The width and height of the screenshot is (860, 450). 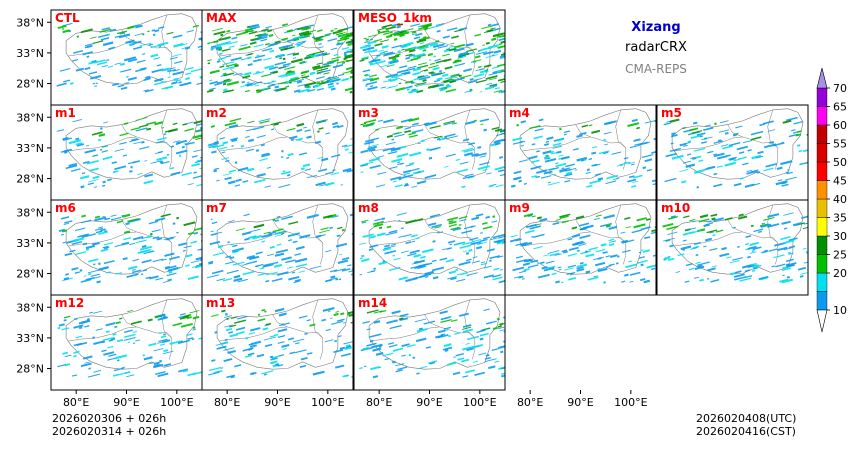 I want to click on panel-label: MAX, so click(x=221, y=18).